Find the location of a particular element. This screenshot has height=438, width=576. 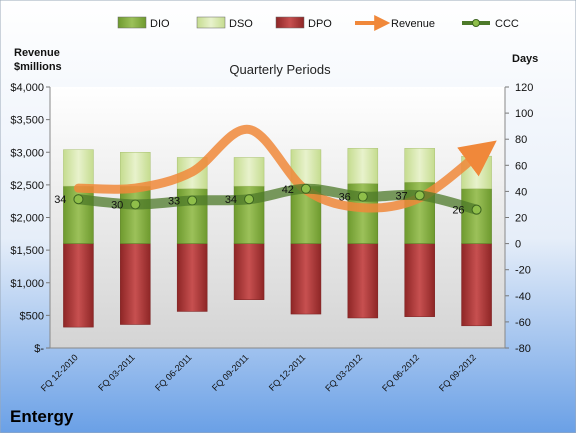

legend-label: Revenue is located at coordinates (413, 24).